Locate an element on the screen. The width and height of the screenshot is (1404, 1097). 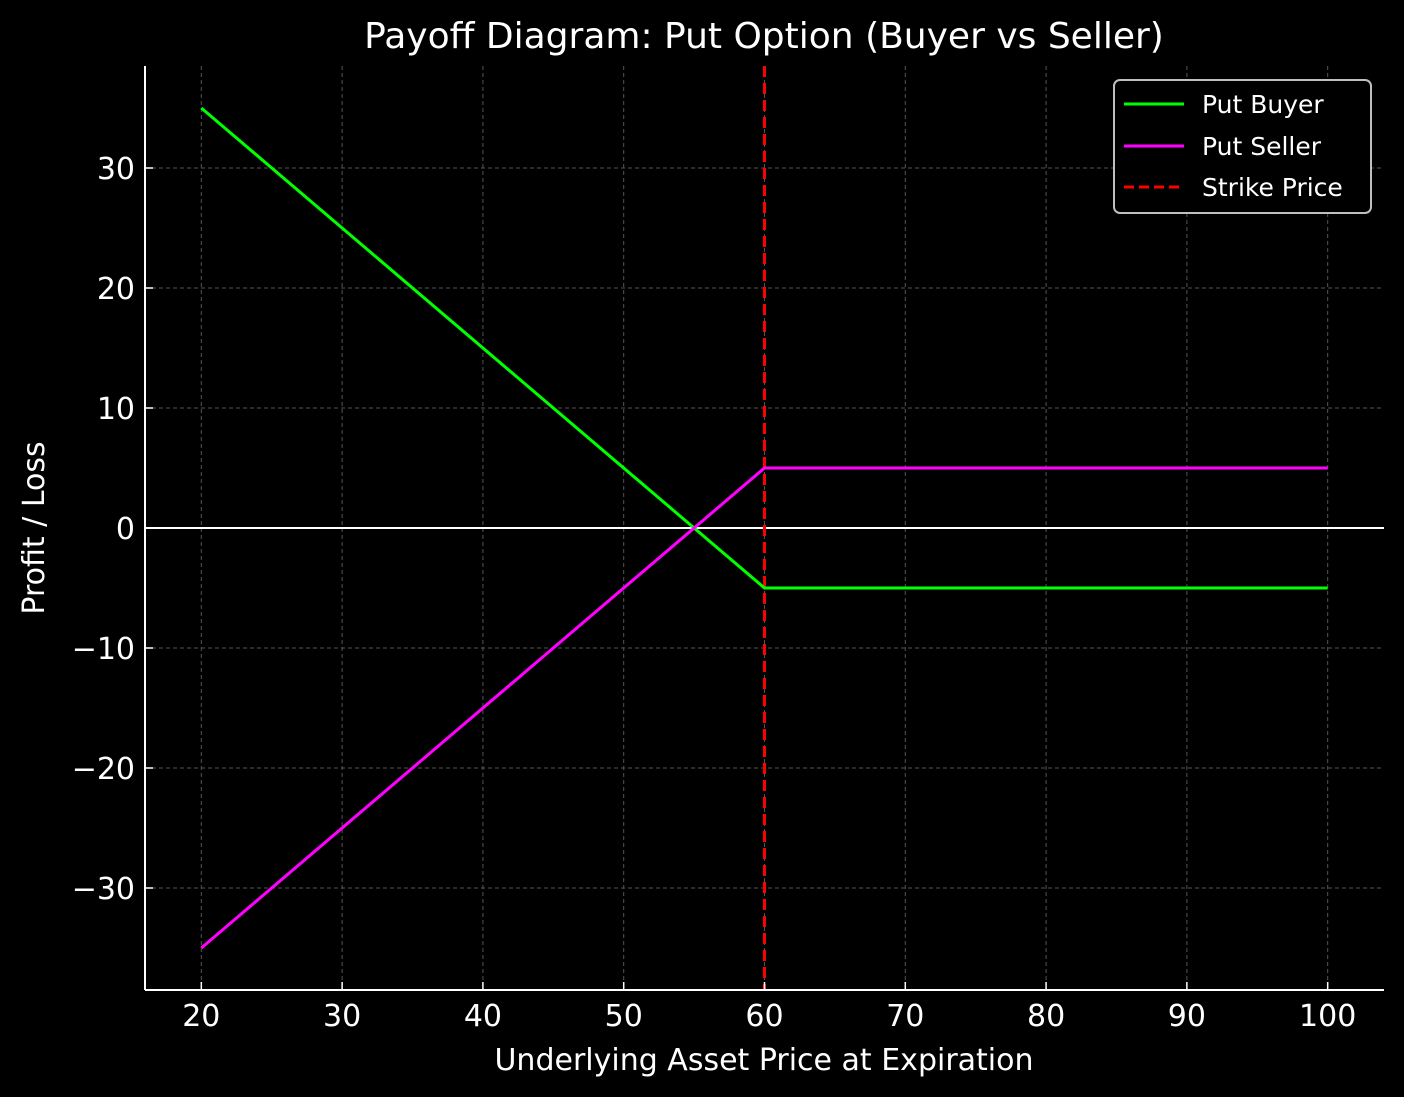
x-ticks: 20 30 40 50 60 70 80 90 100 is located at coordinates (769, 1008).